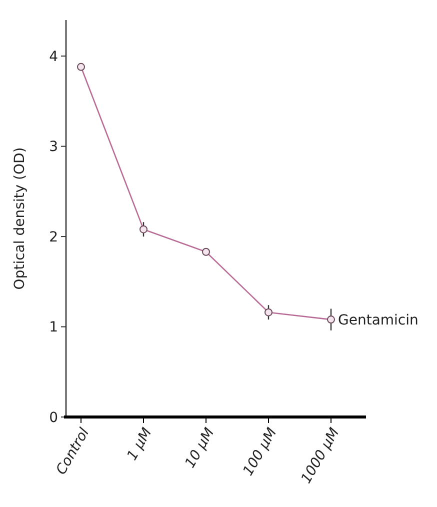 The height and width of the screenshot is (507, 437). I want to click on x-tick-label: 10 μM, so click(200, 448).